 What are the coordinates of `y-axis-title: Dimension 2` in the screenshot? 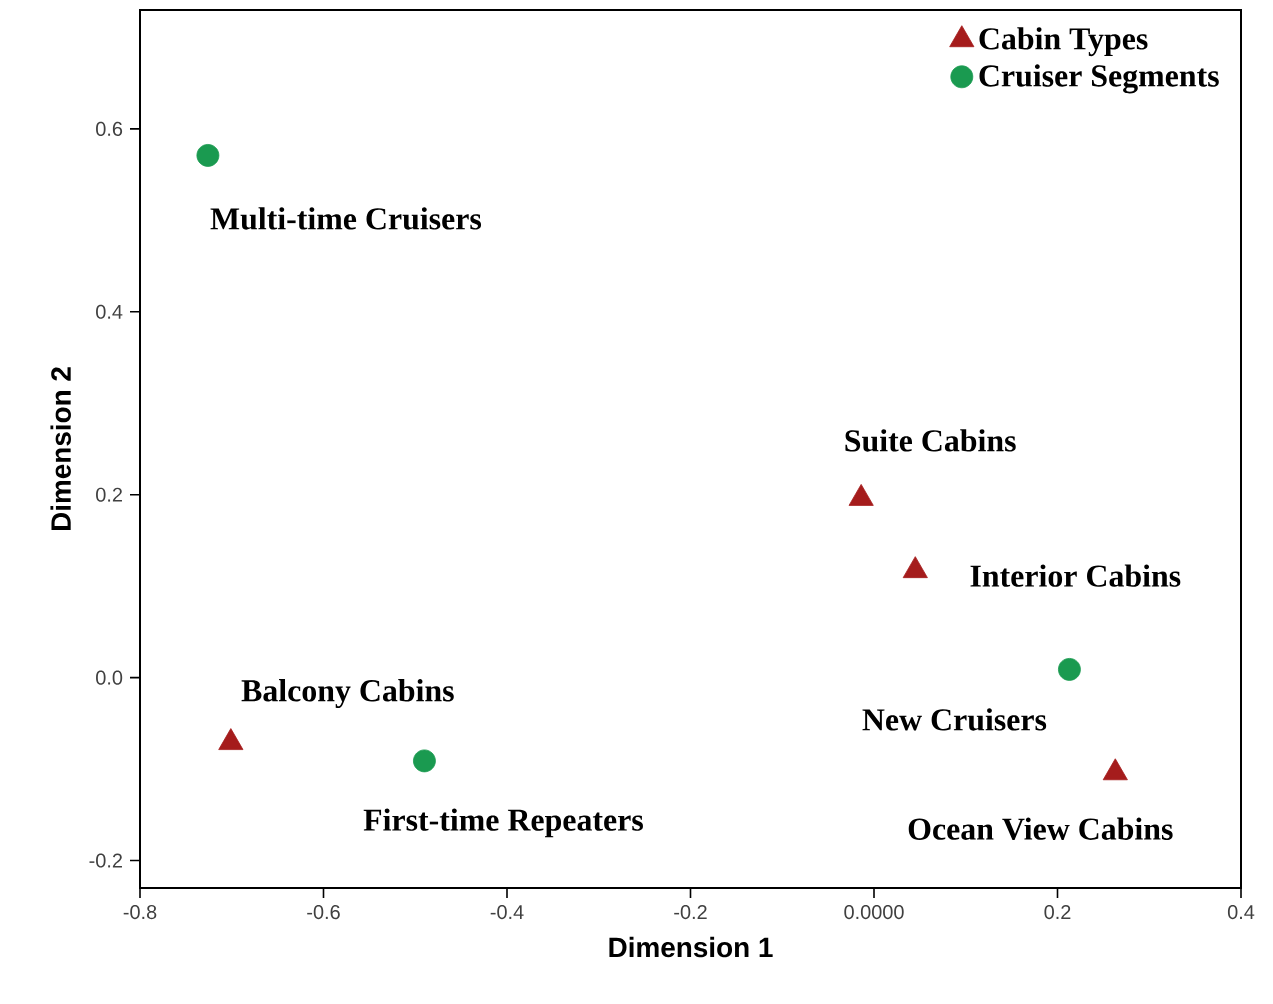 It's located at (60, 449).